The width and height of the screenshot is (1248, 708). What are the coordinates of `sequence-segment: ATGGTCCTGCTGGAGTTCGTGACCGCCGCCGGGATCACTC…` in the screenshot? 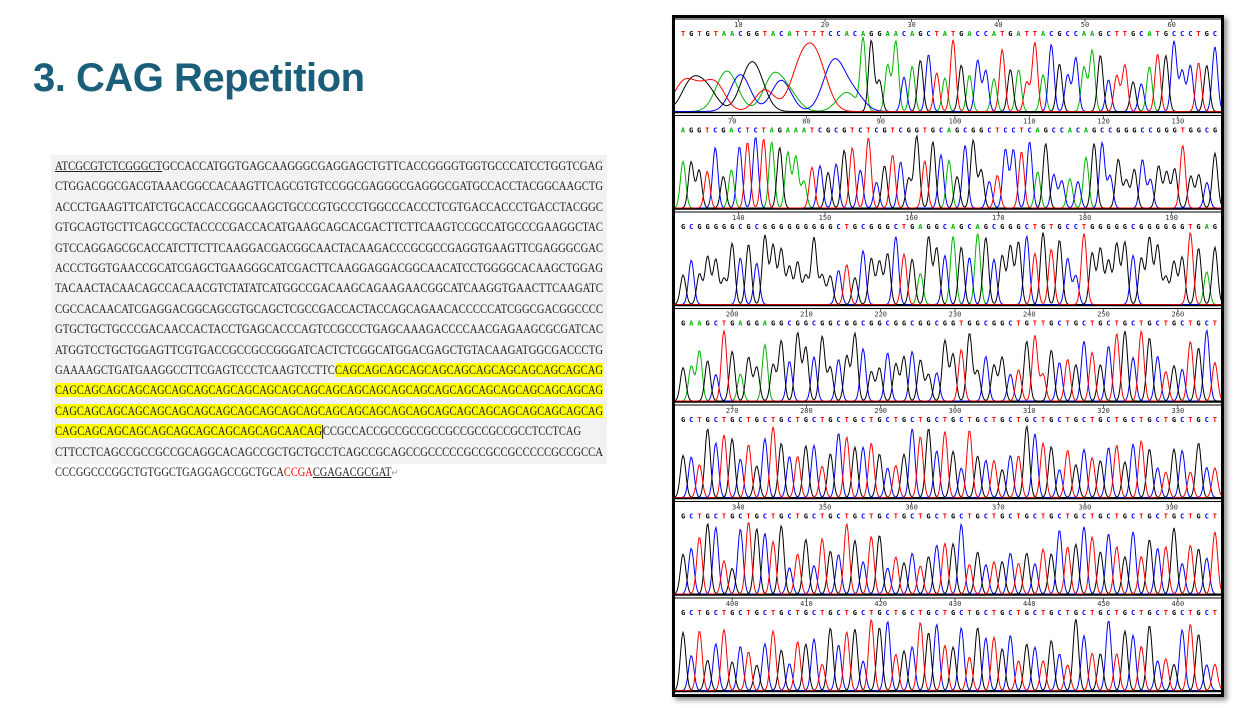 It's located at (329, 349).